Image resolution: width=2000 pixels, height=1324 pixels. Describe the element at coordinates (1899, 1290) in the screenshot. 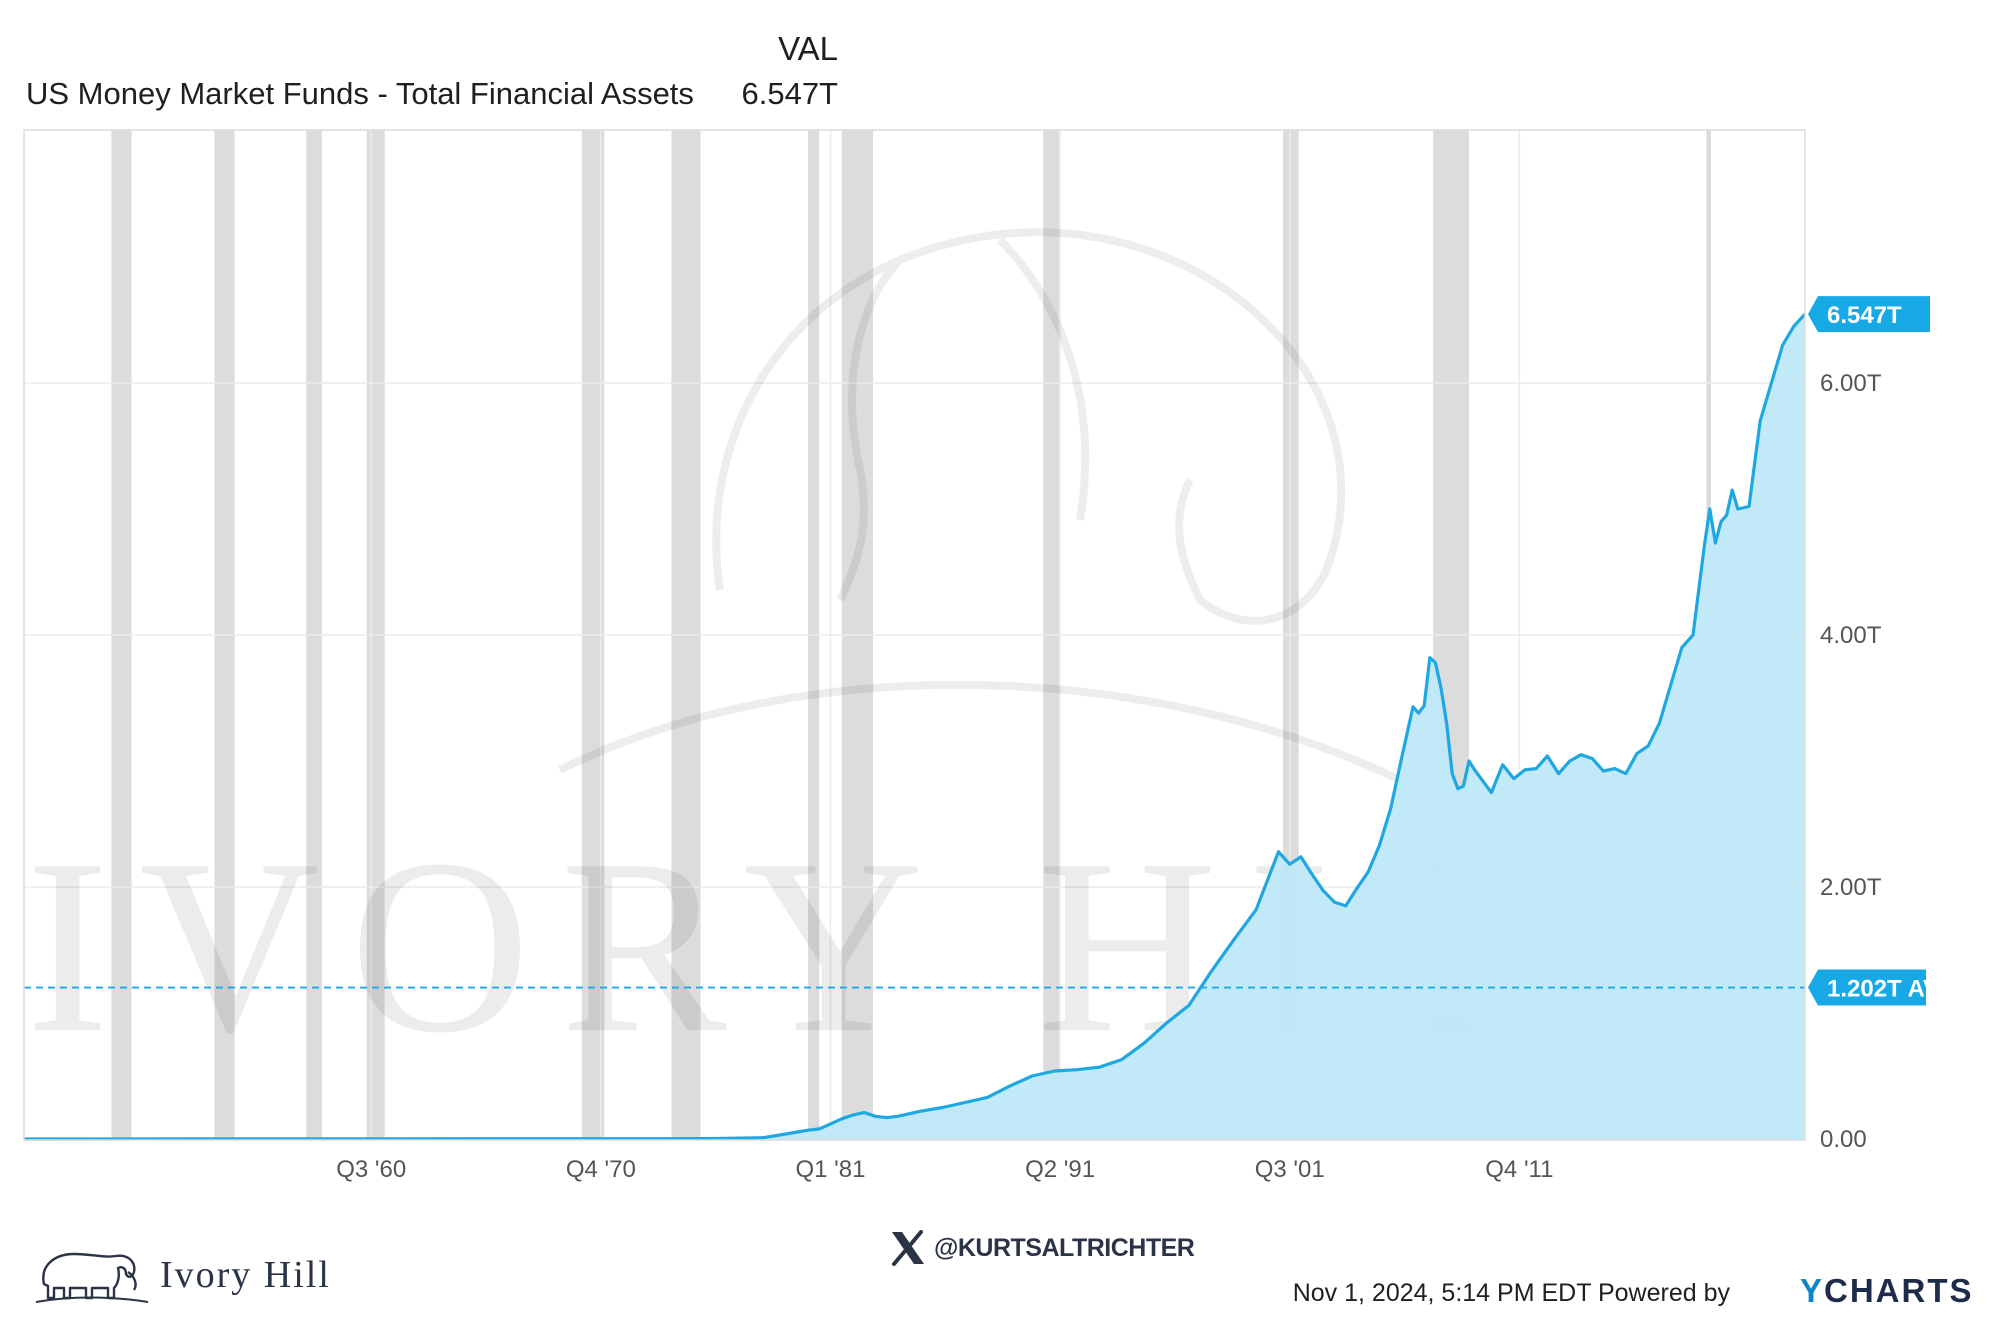

I see `ycharts-logo-rest: CHARTS` at that location.